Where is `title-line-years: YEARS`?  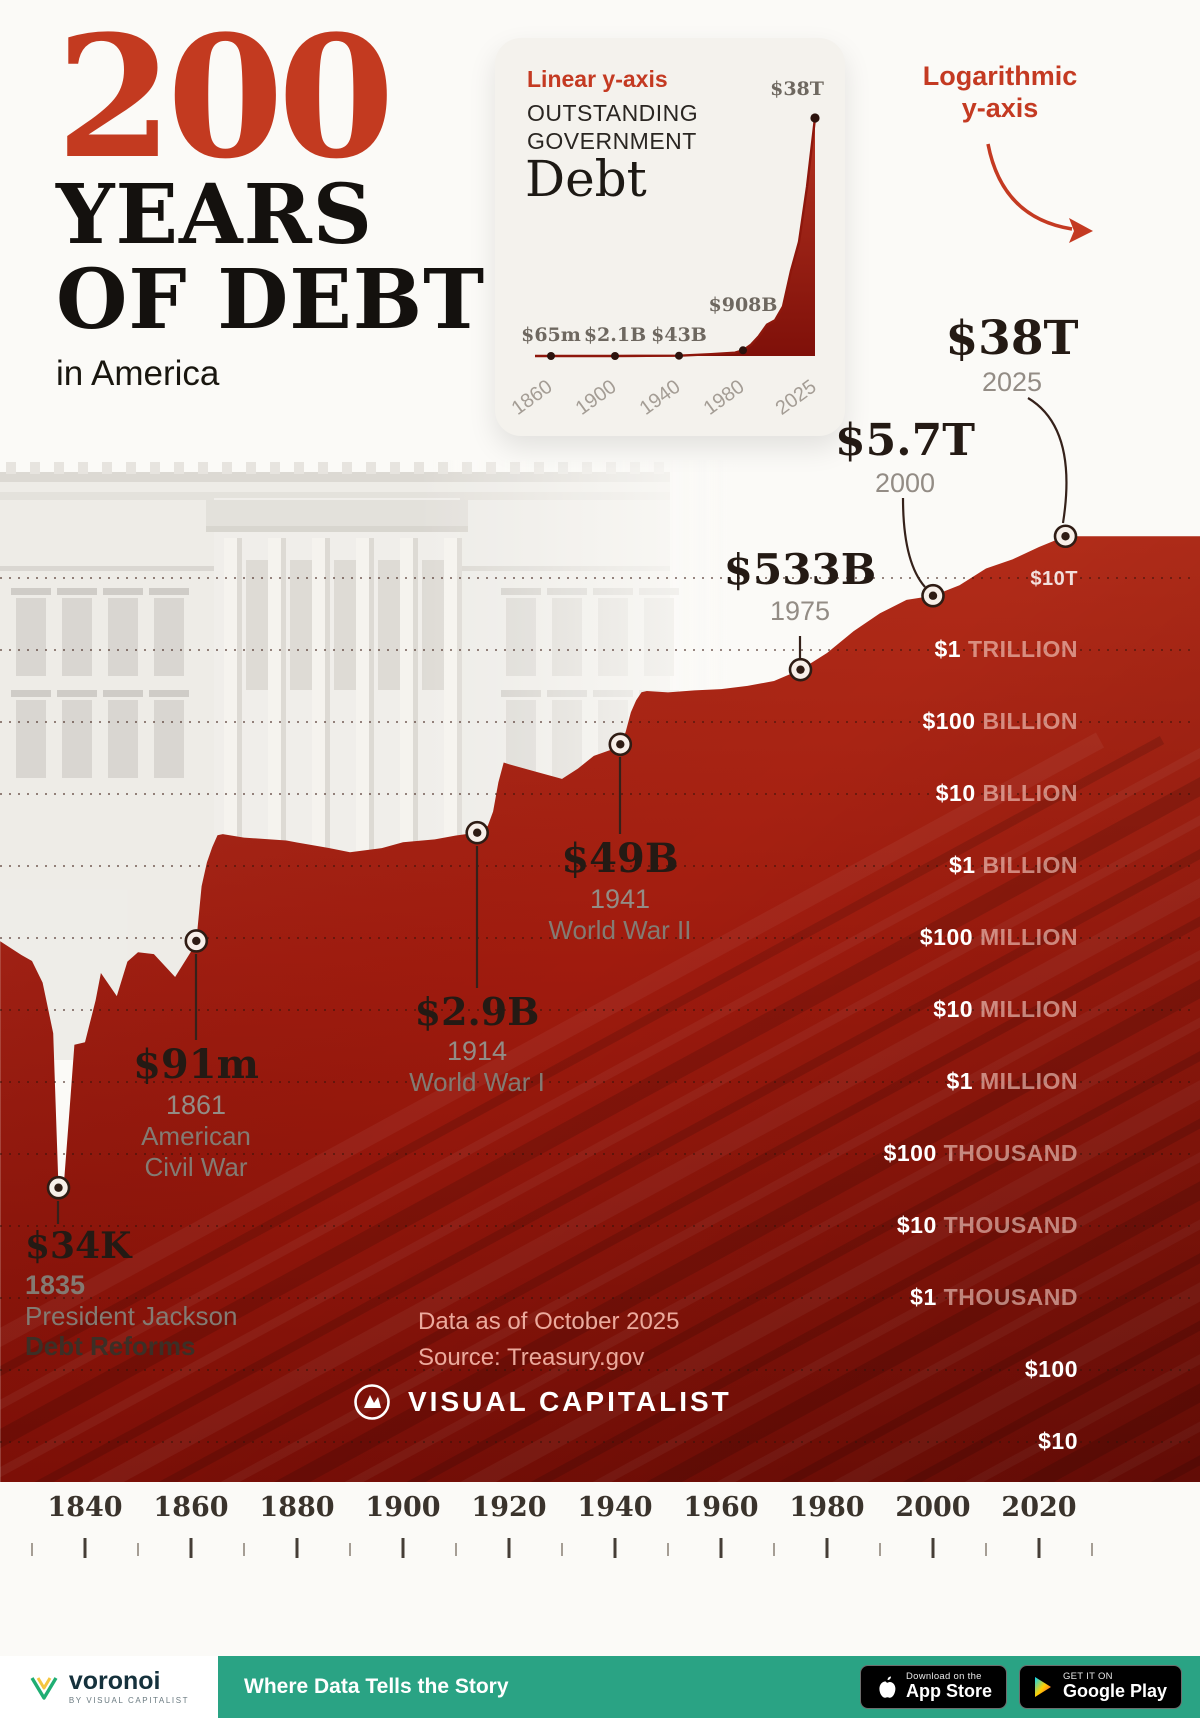 title-line-years: YEARS is located at coordinates (215, 215).